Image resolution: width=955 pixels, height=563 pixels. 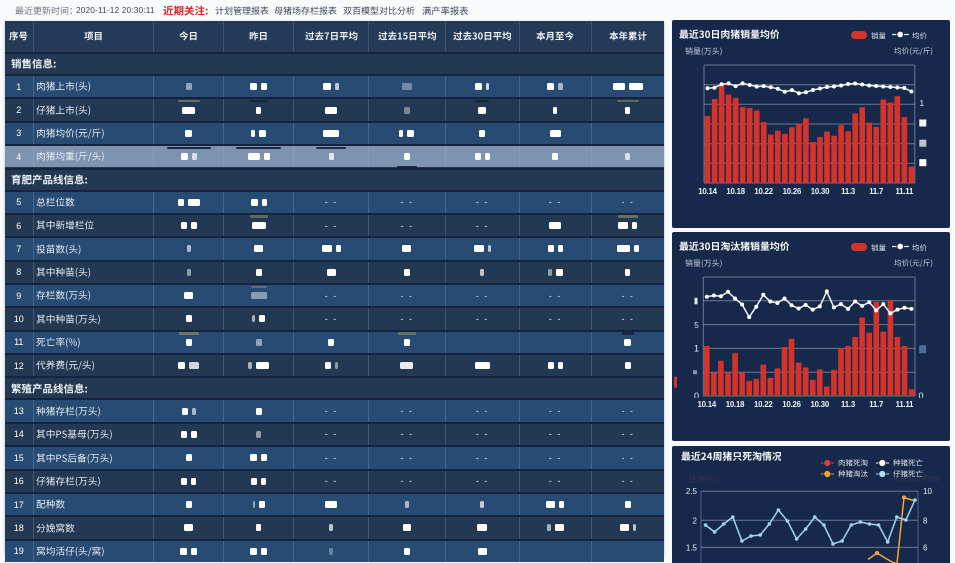 I want to click on svg-text: 6, so click(x=925, y=547).